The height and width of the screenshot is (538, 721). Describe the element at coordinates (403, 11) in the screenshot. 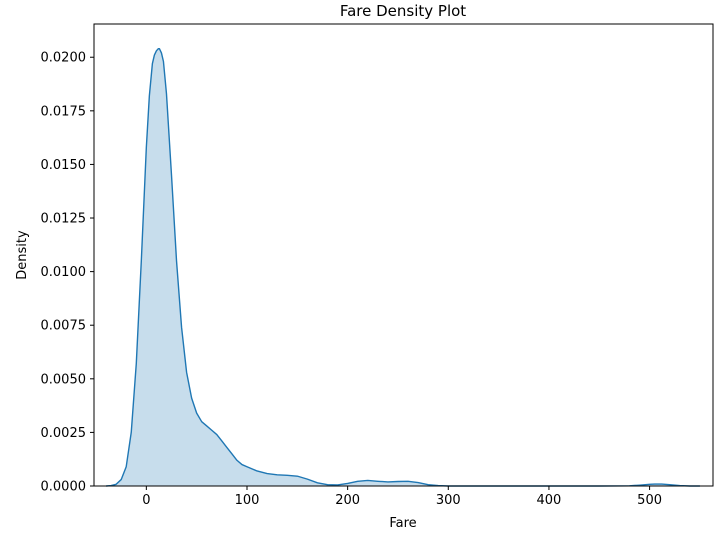

I see `chart-title: Fare Density Plot` at that location.